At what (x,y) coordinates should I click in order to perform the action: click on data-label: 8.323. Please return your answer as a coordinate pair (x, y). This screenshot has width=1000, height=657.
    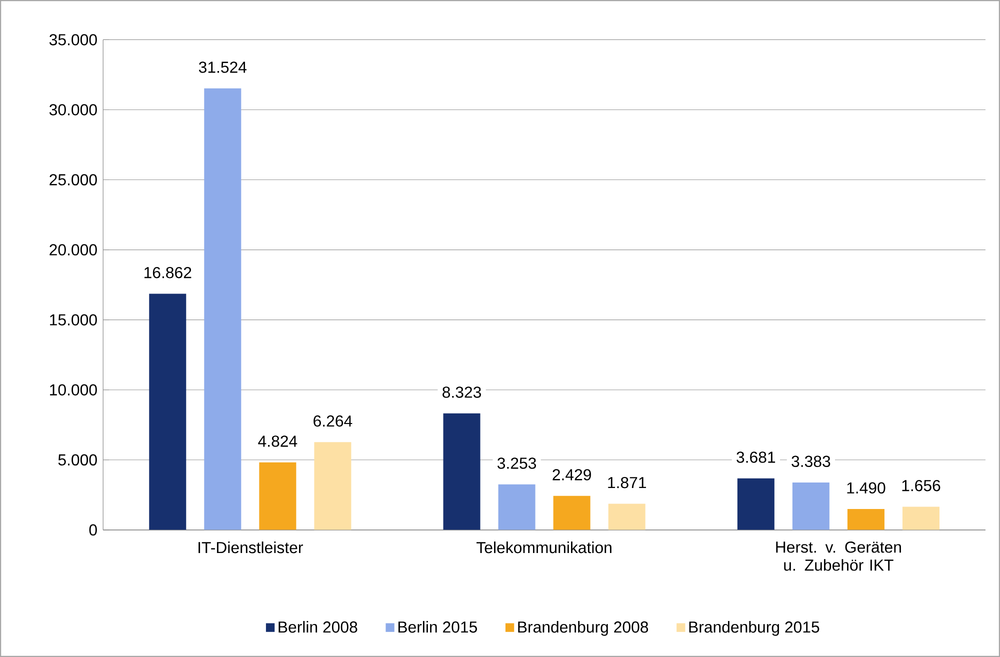
    Looking at the image, I should click on (461, 392).